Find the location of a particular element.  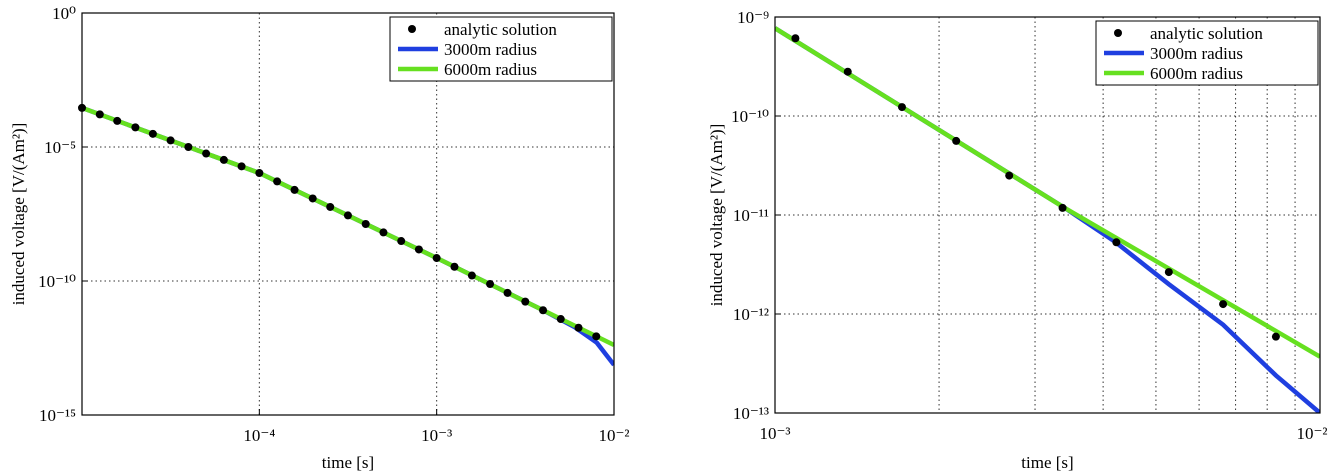

x-tick-label: 10⁻⁴ is located at coordinates (259, 435).